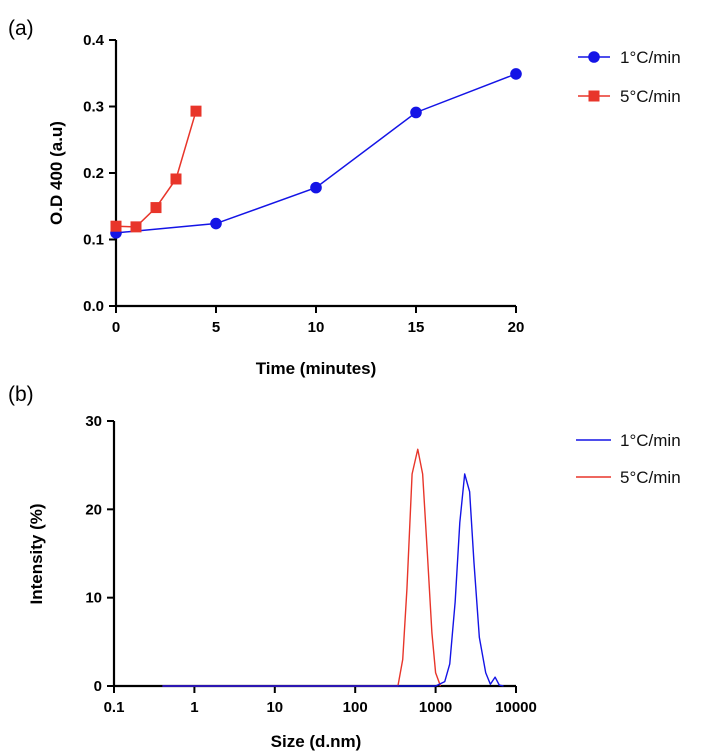 This screenshot has height=756, width=701. Describe the element at coordinates (650, 440) in the screenshot. I see `panel-b-legend-series-1c-label: 1°C/min` at that location.